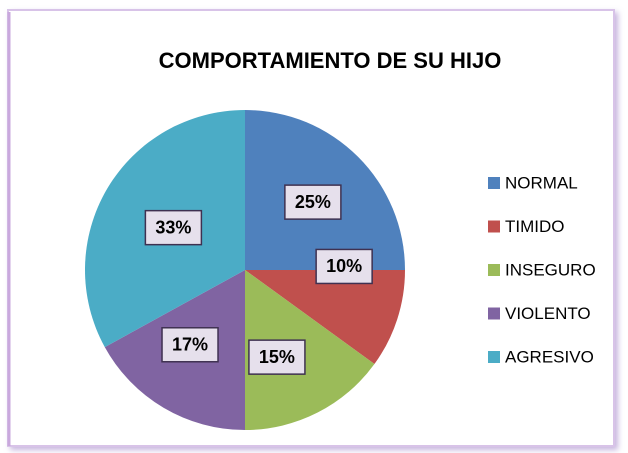 The width and height of the screenshot is (628, 453). Describe the element at coordinates (535, 226) in the screenshot. I see `legend-label: TIMIDO` at that location.